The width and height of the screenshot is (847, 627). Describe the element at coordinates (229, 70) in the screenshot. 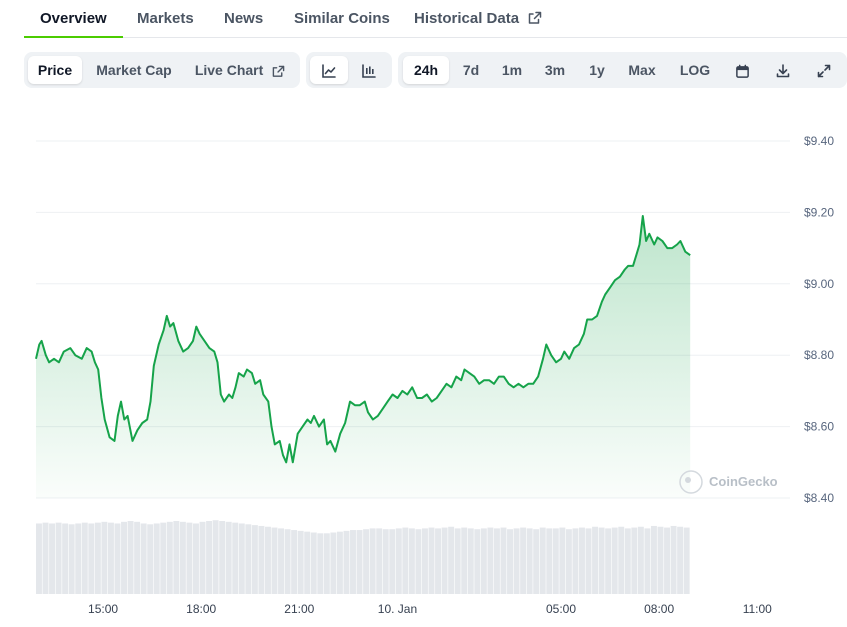

I see `live-chart-label: Live Chart` at that location.